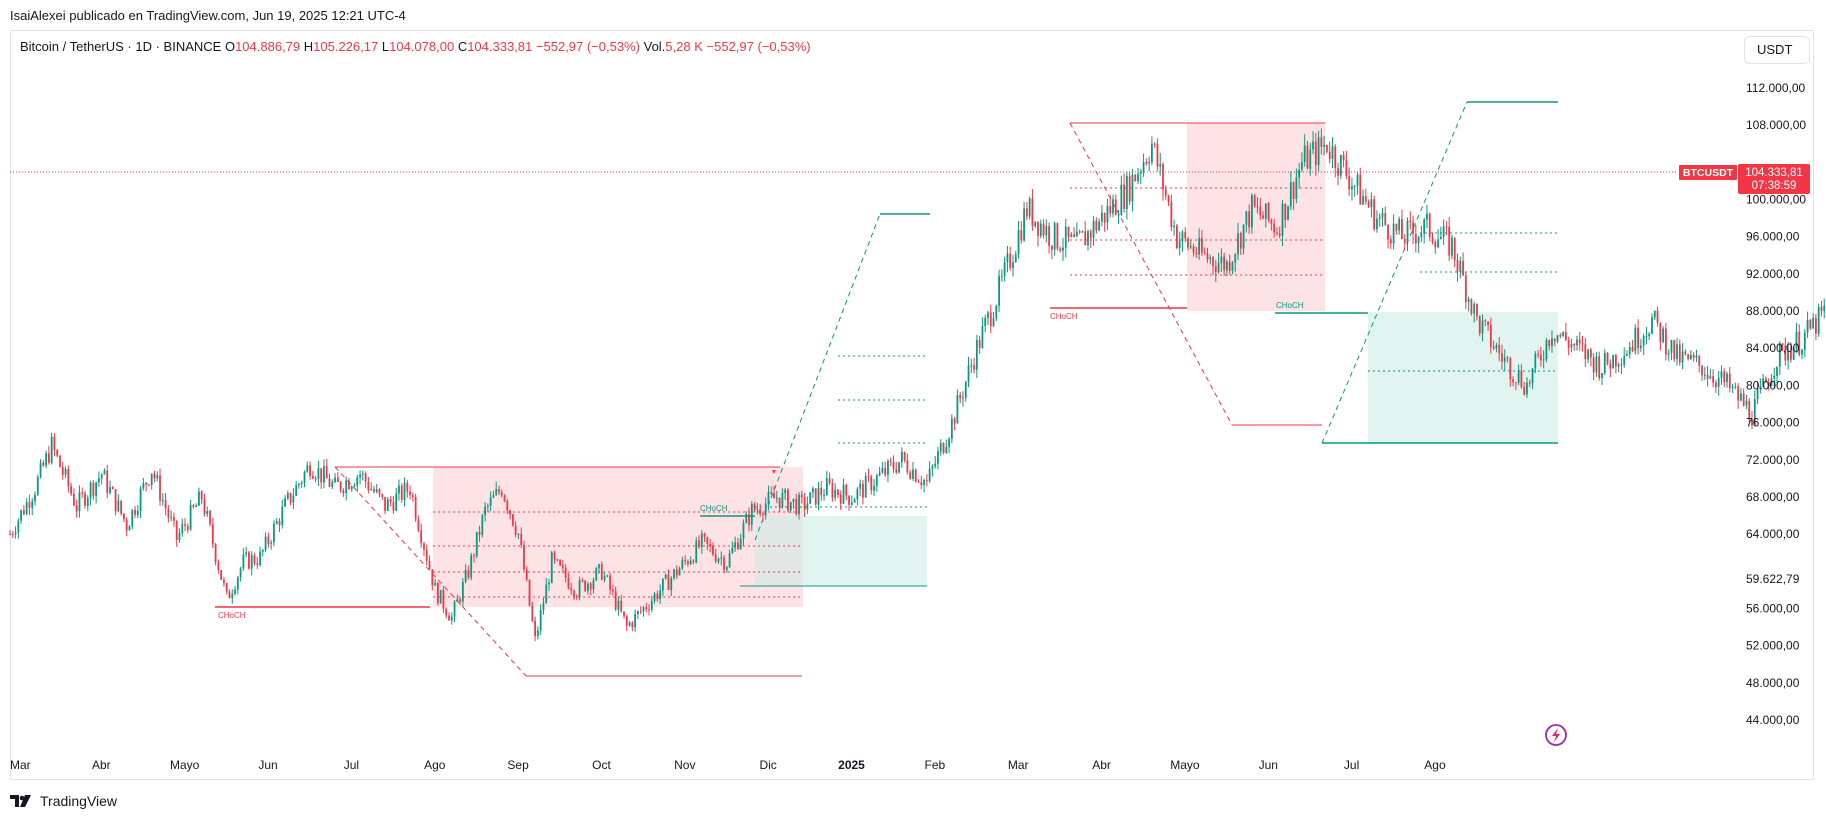 The image size is (1826, 820). Describe the element at coordinates (1556, 735) in the screenshot. I see `lightning-icon` at that location.